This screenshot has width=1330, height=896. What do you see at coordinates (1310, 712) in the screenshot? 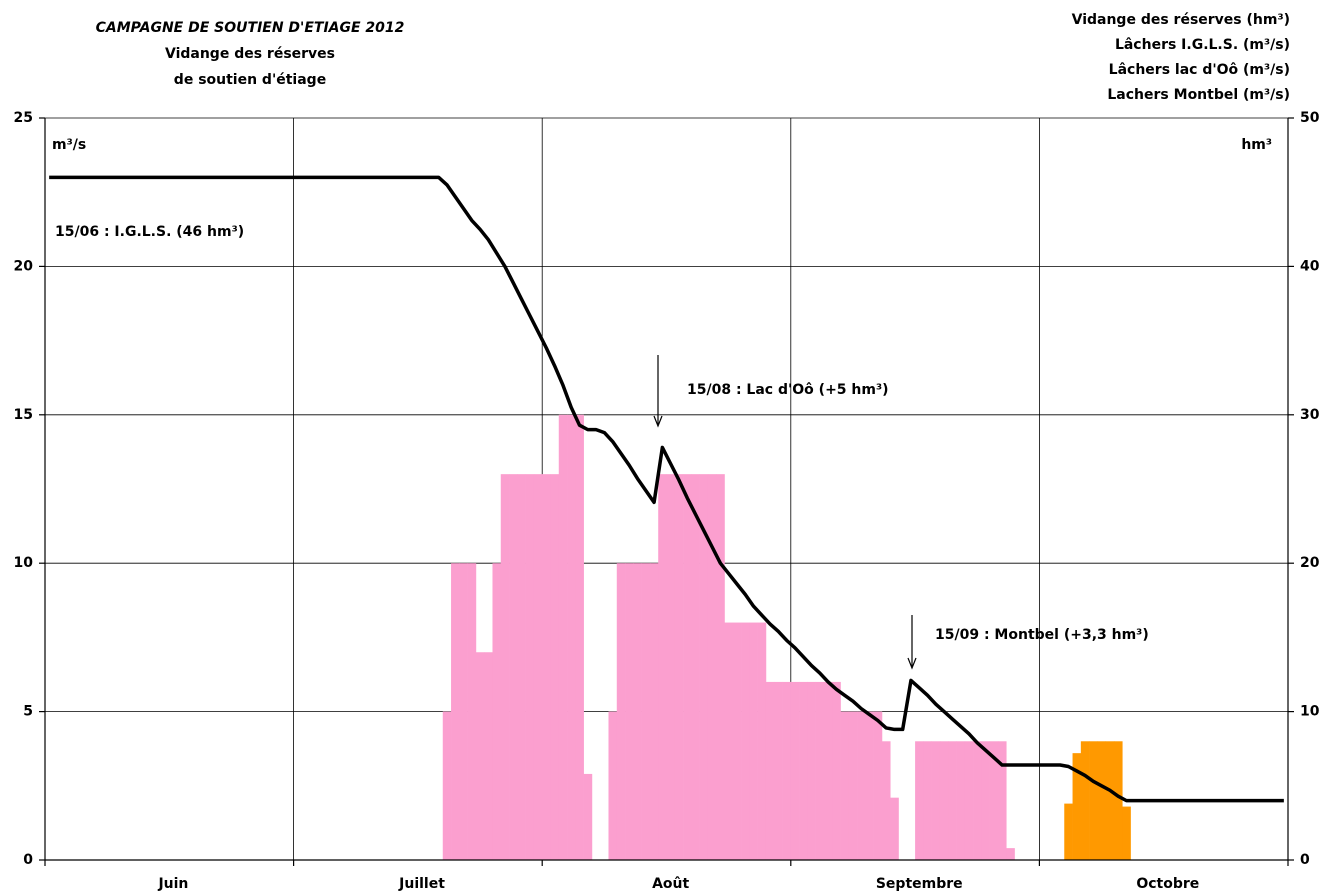
I see `y2-tick-label: 10` at bounding box center [1310, 712].